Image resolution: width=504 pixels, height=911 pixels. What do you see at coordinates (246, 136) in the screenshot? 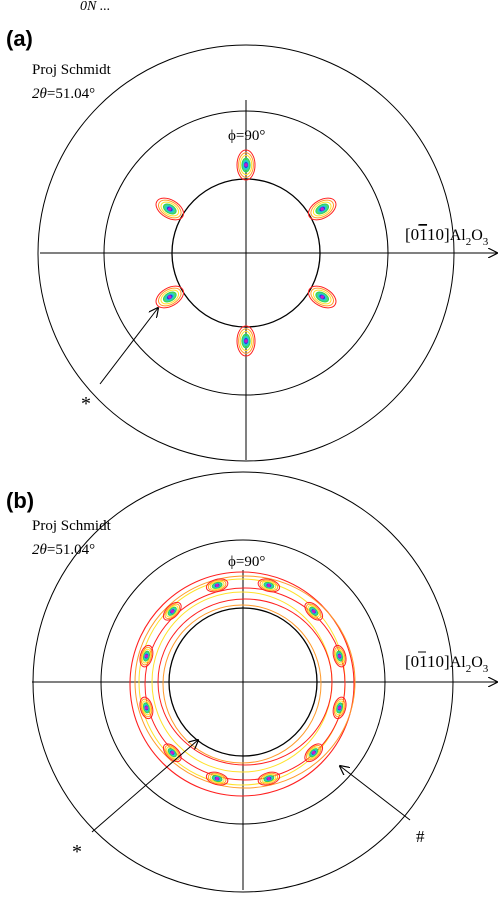
I see `panel-a-phi-label: ϕ=90°` at bounding box center [246, 136].